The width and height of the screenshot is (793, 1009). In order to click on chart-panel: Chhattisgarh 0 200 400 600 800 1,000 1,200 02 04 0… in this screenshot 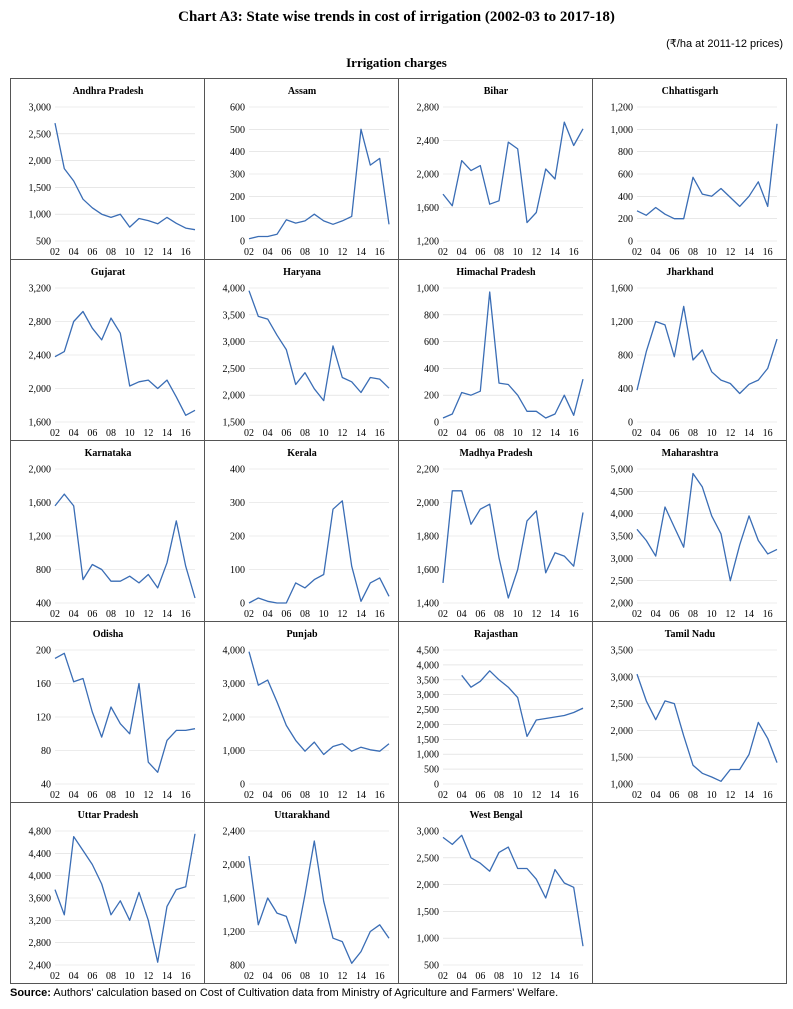, I will do `click(689, 169)`.